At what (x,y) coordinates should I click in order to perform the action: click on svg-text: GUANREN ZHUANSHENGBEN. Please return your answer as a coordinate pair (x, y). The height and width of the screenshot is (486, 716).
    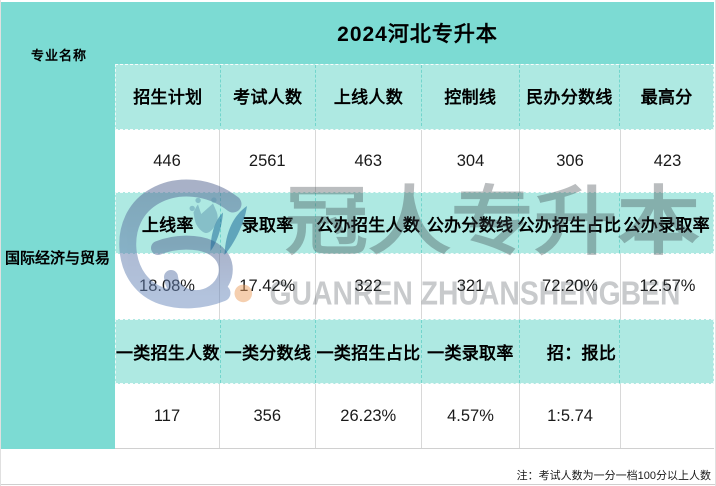
    Looking at the image, I should click on (475, 293).